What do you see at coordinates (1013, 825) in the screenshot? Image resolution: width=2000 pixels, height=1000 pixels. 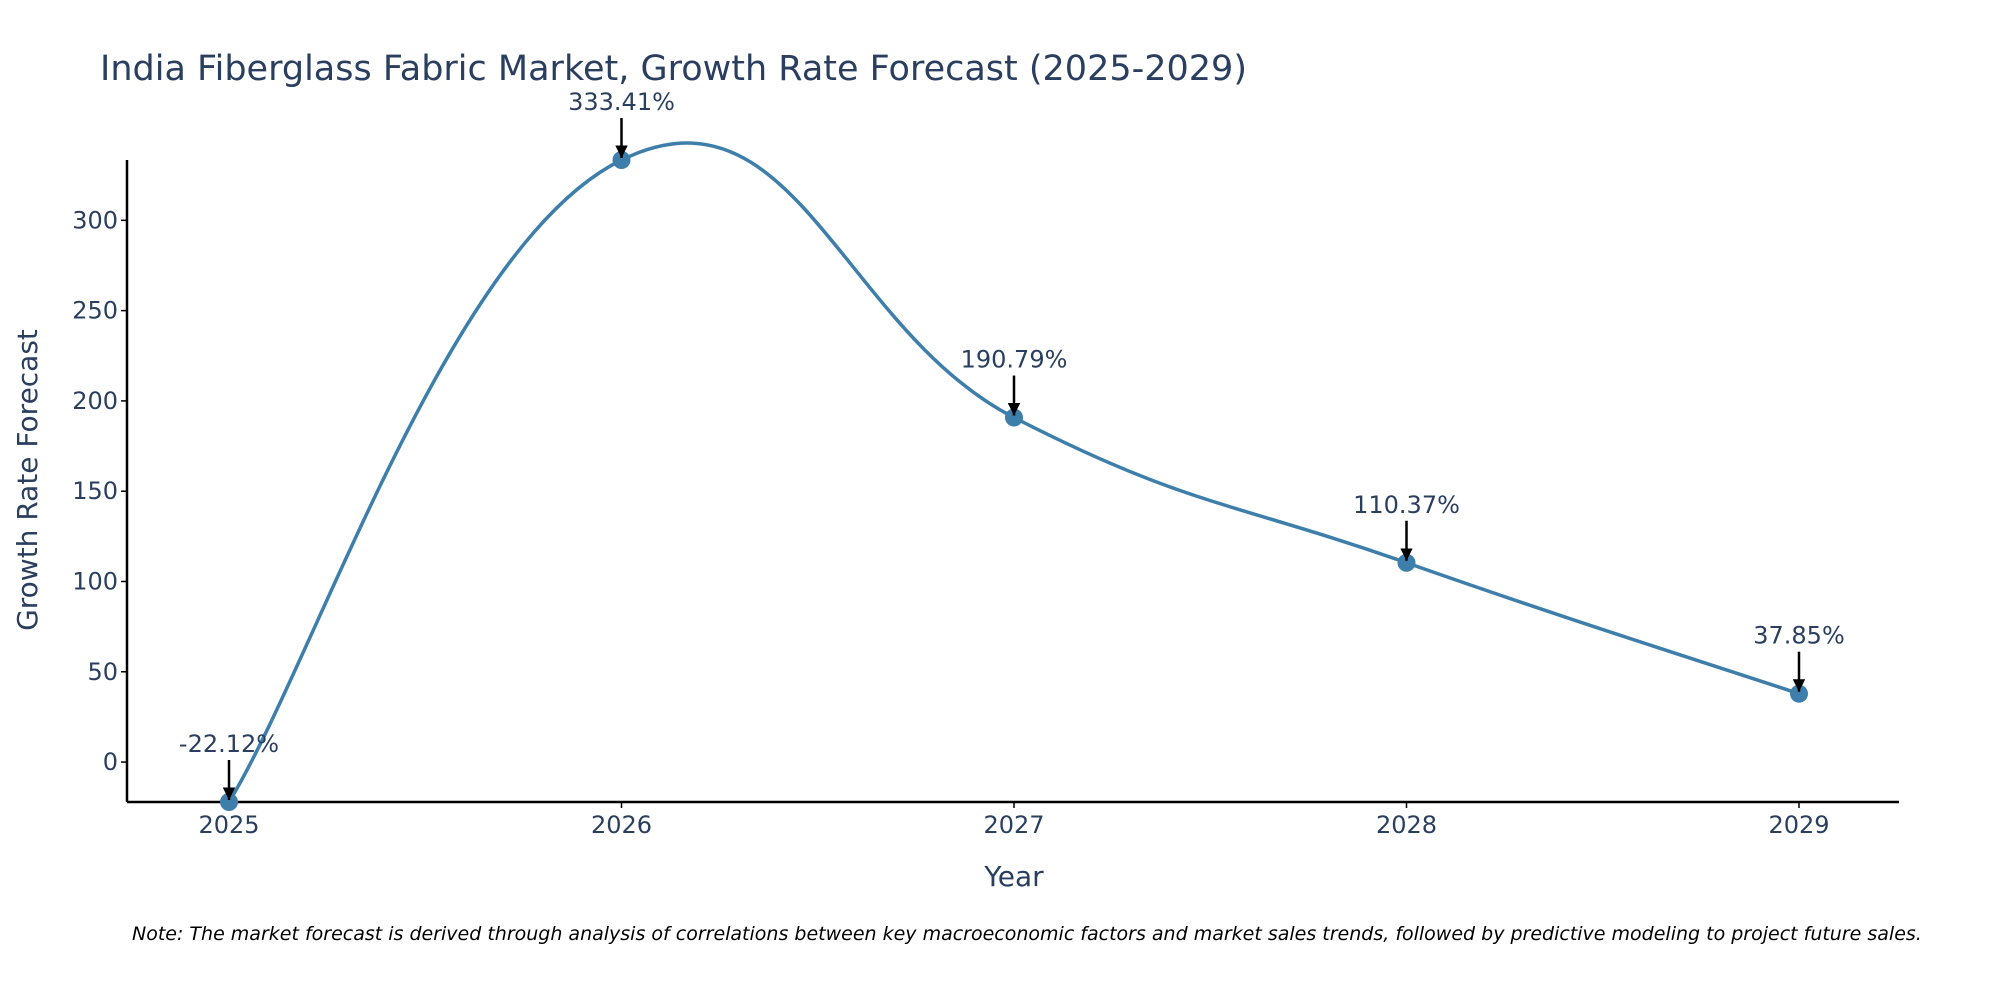 I see `x-tick-label: 2027` at bounding box center [1013, 825].